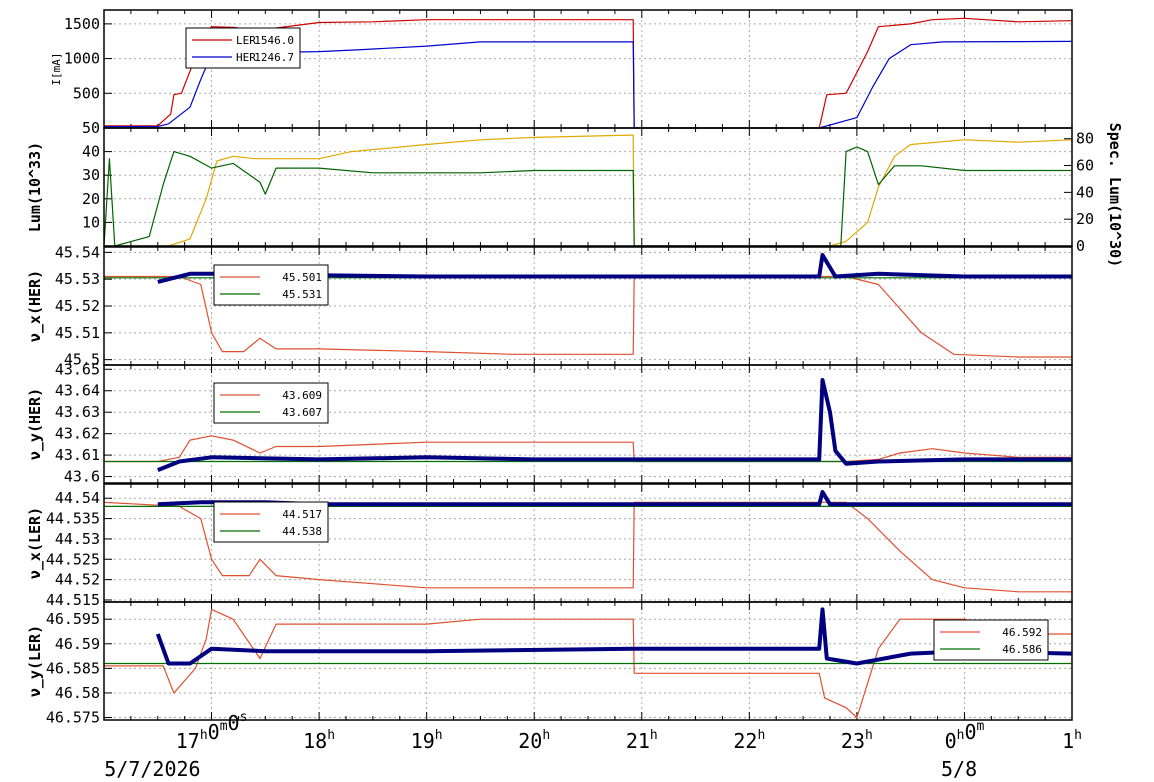 This screenshot has height=782, width=1154. Describe the element at coordinates (77, 252) in the screenshot. I see `y-tick-label: 45.54` at that location.